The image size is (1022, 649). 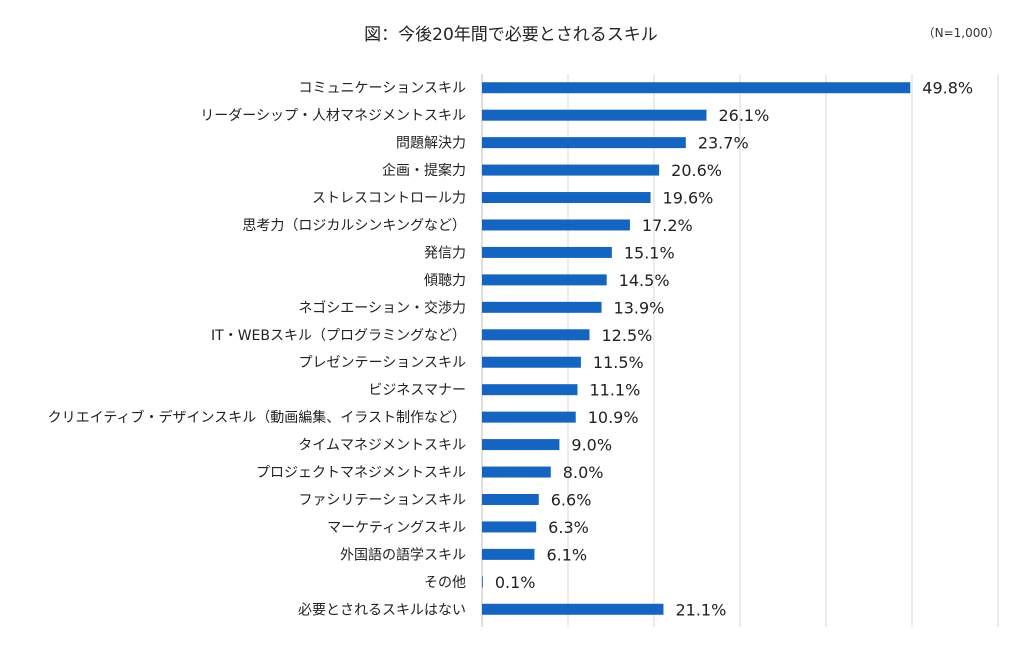 I want to click on value-label: 21.1%, so click(x=700, y=609).